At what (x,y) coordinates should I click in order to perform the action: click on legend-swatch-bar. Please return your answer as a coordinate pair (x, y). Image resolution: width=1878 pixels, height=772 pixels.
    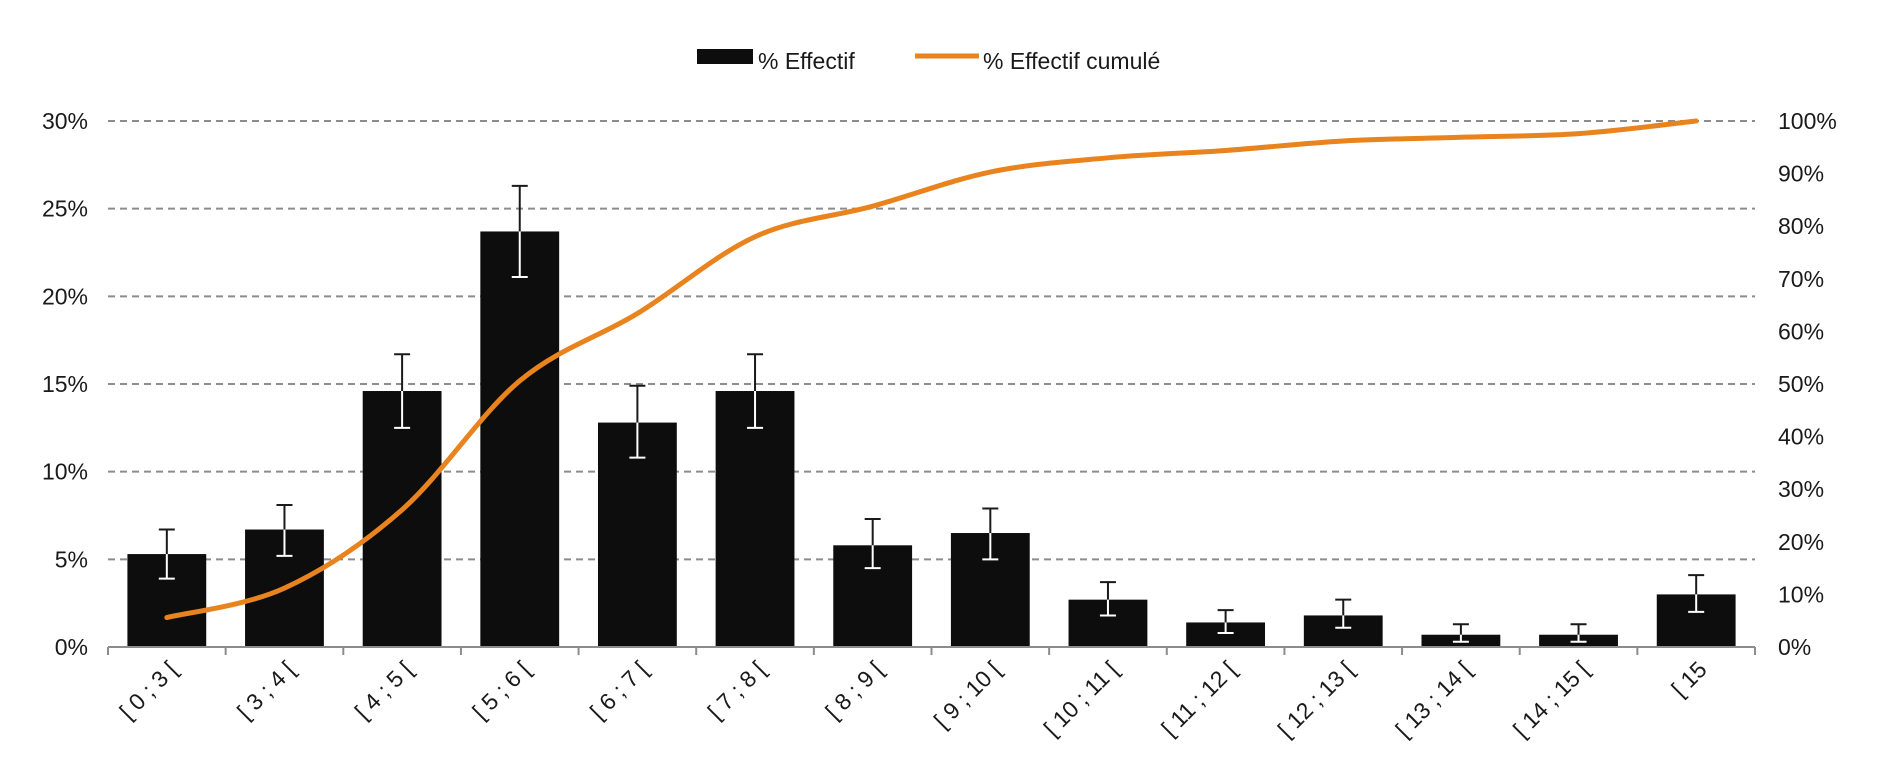
    Looking at the image, I should click on (725, 56).